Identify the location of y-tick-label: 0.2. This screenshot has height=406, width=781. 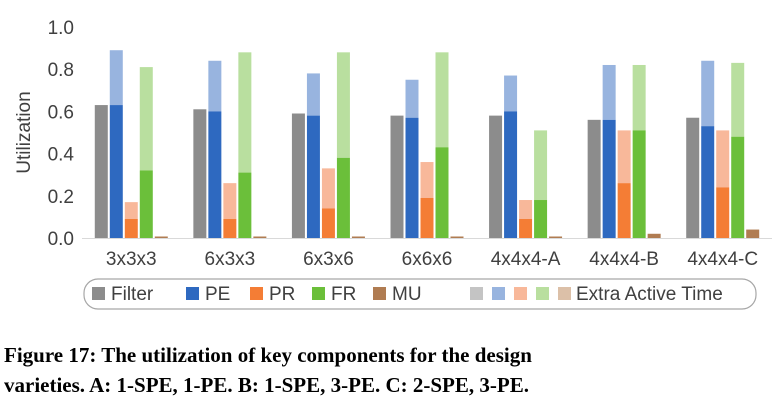
(61, 197).